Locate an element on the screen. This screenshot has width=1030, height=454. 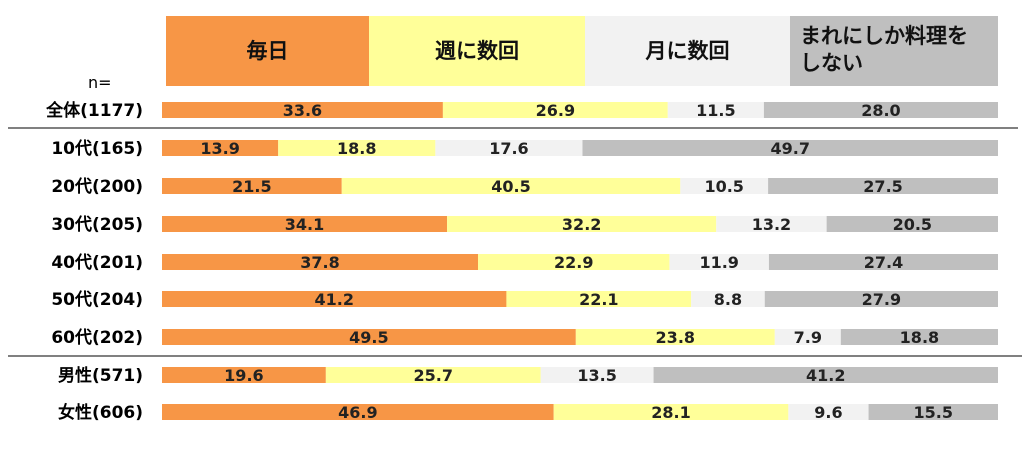
value-label-row3-series3: 10.5 is located at coordinates (723, 186).